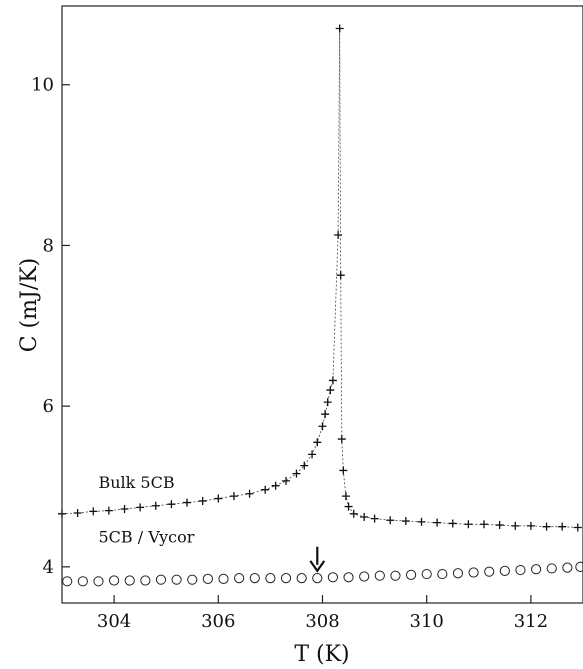 This screenshot has width=583, height=669. What do you see at coordinates (427, 621) in the screenshot?
I see `x-tick-label: 310` at bounding box center [427, 621].